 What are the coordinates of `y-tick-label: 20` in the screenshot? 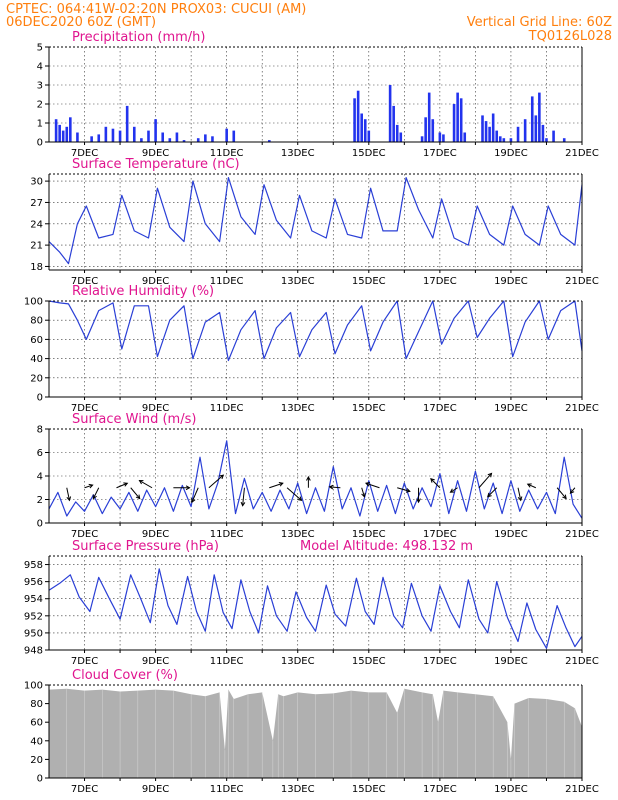 It's located at (36, 378).